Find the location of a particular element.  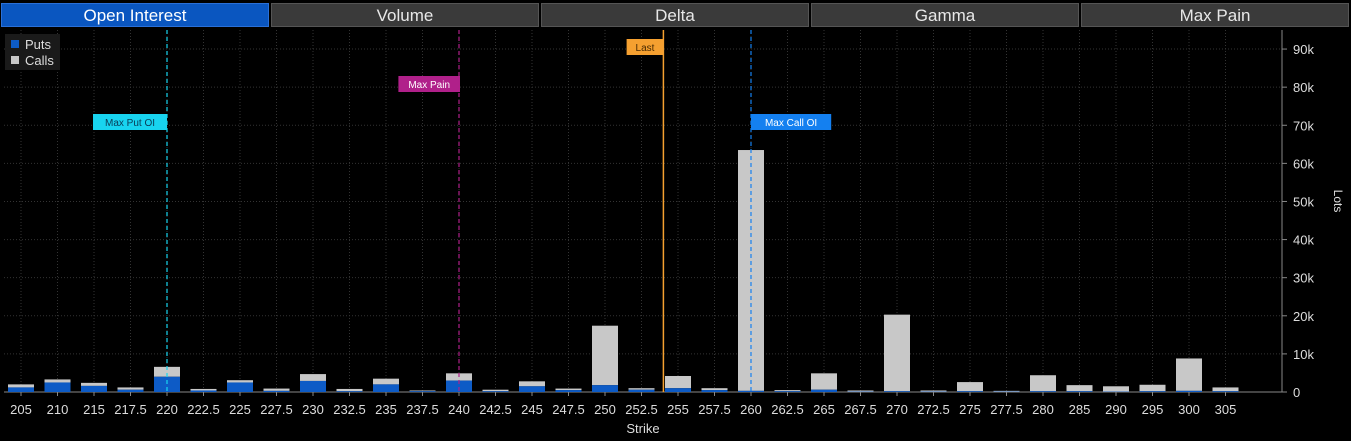

tab-gamma: Gamma is located at coordinates (945, 15).